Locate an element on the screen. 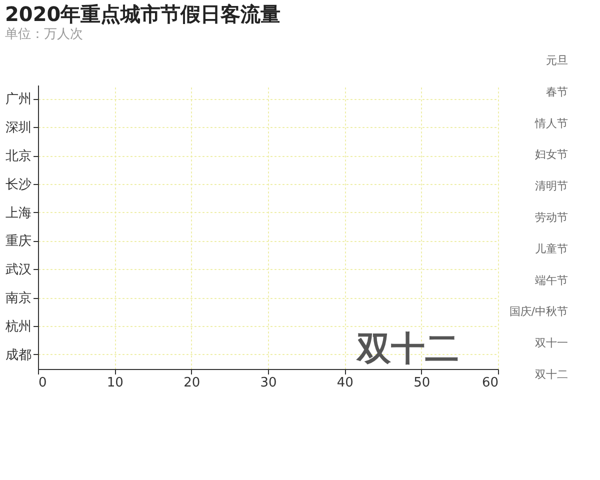 The width and height of the screenshot is (600, 480). x-tick-label: 20 is located at coordinates (192, 383).